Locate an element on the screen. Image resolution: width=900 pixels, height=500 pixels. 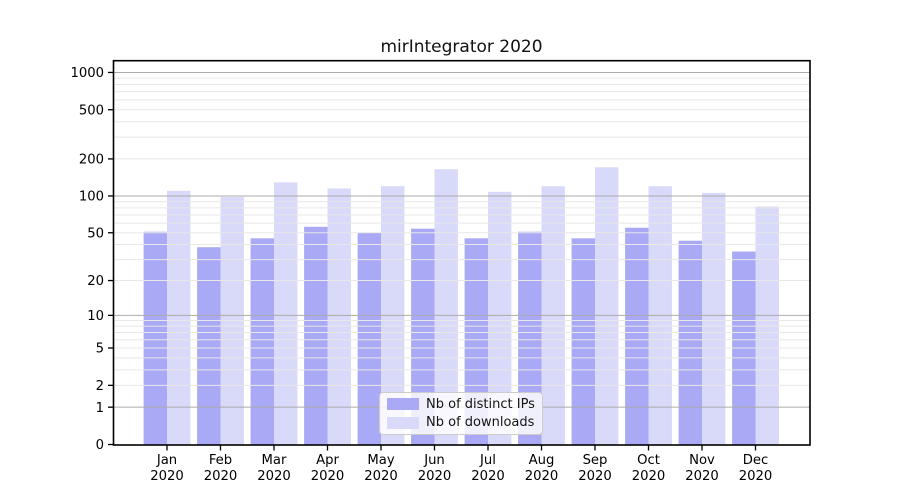
bar-distinct-ips-feb is located at coordinates (209, 346).